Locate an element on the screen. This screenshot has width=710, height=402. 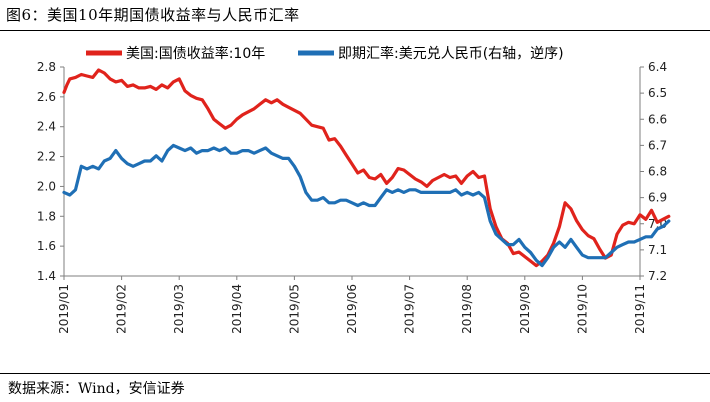
figure-title: 图6：美国10年期国债收益率与人民币汇率 is located at coordinates (153, 15).